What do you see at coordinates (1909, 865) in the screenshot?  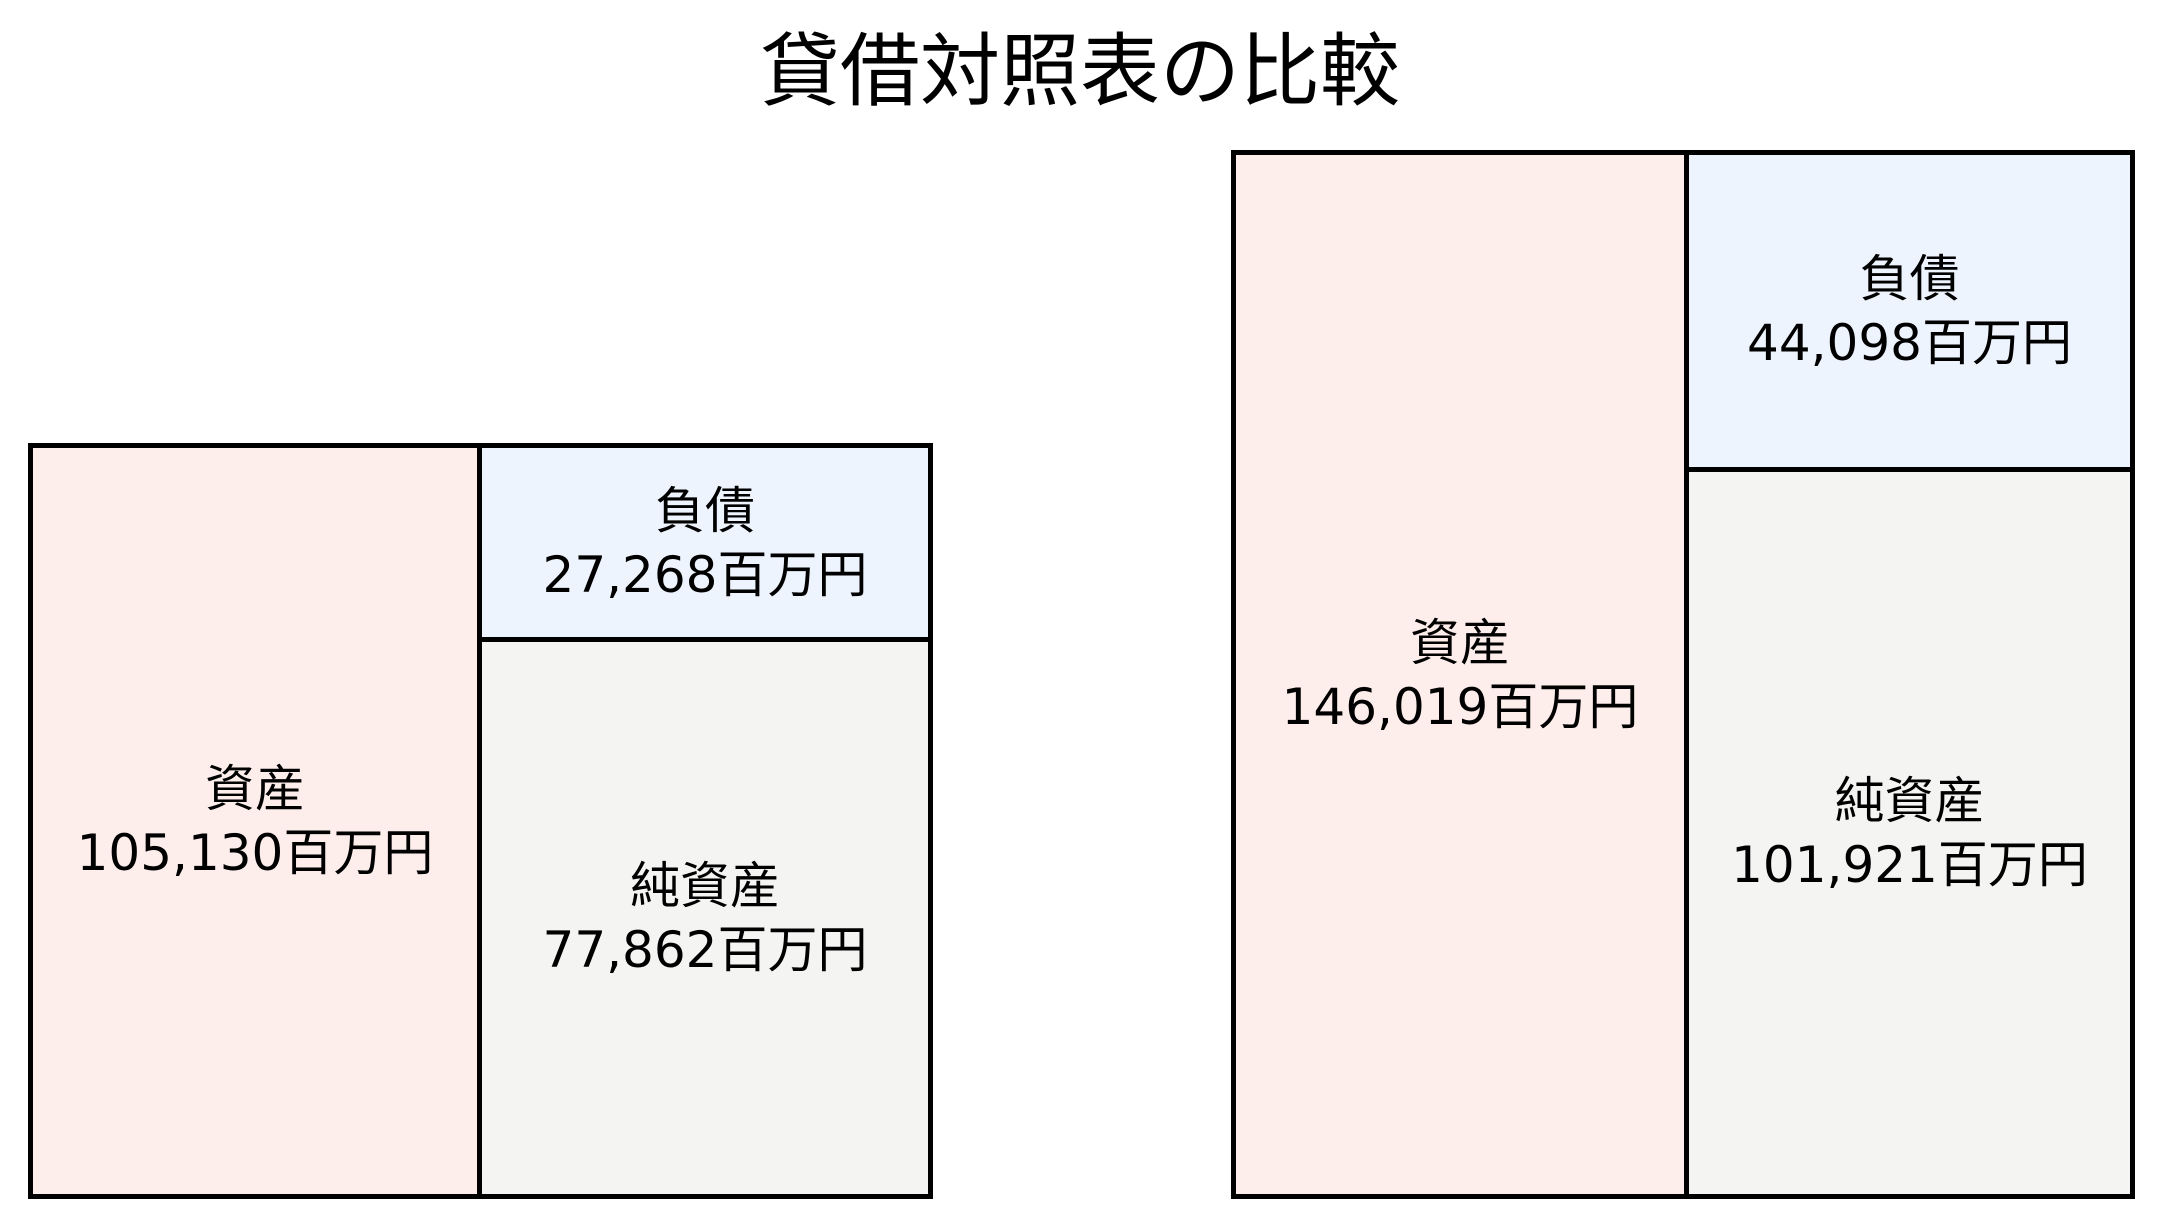 I see `right-net-assets-value: 101,921百万円` at bounding box center [1909, 865].